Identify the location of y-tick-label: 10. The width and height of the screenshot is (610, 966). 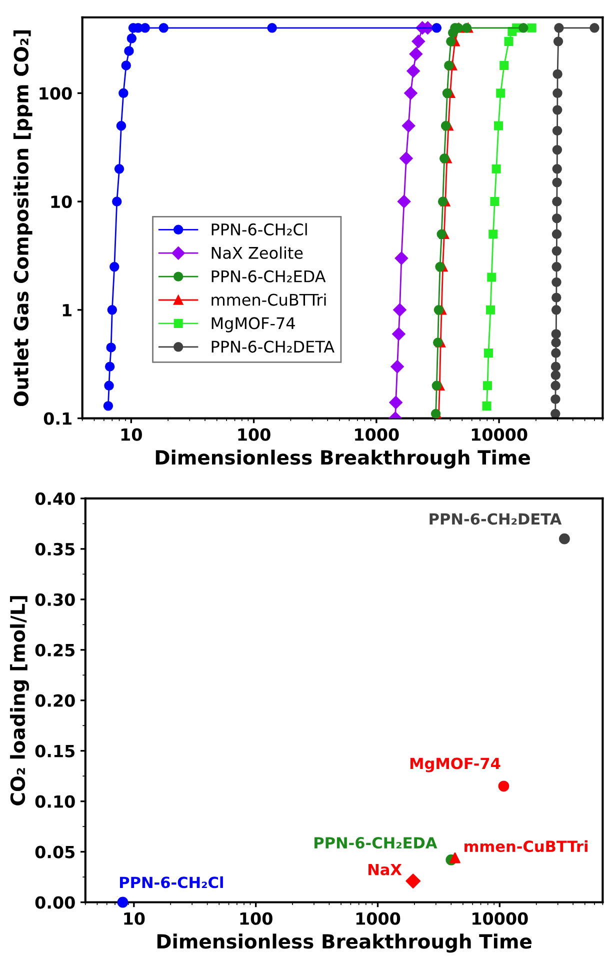
(61, 201).